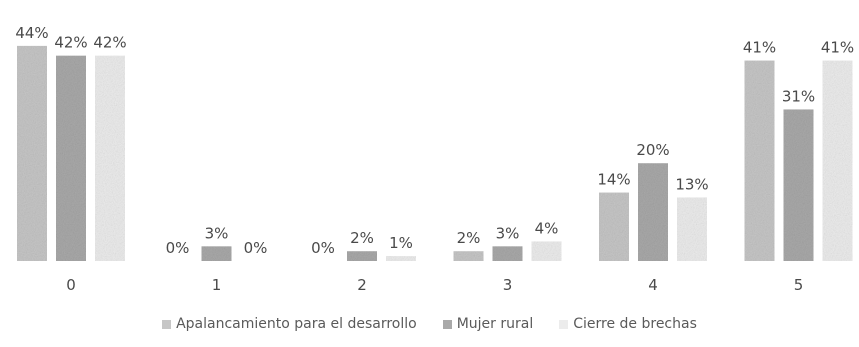 The height and width of the screenshot is (347, 859). Describe the element at coordinates (71, 285) in the screenshot. I see `category-label-0: 0` at that location.